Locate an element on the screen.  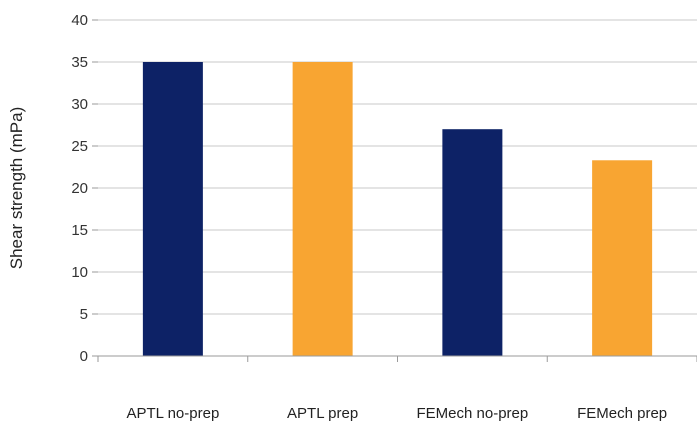
y-axis-ticks: 0 5 10 15 20 25 30 35 40 is located at coordinates (84, 188).